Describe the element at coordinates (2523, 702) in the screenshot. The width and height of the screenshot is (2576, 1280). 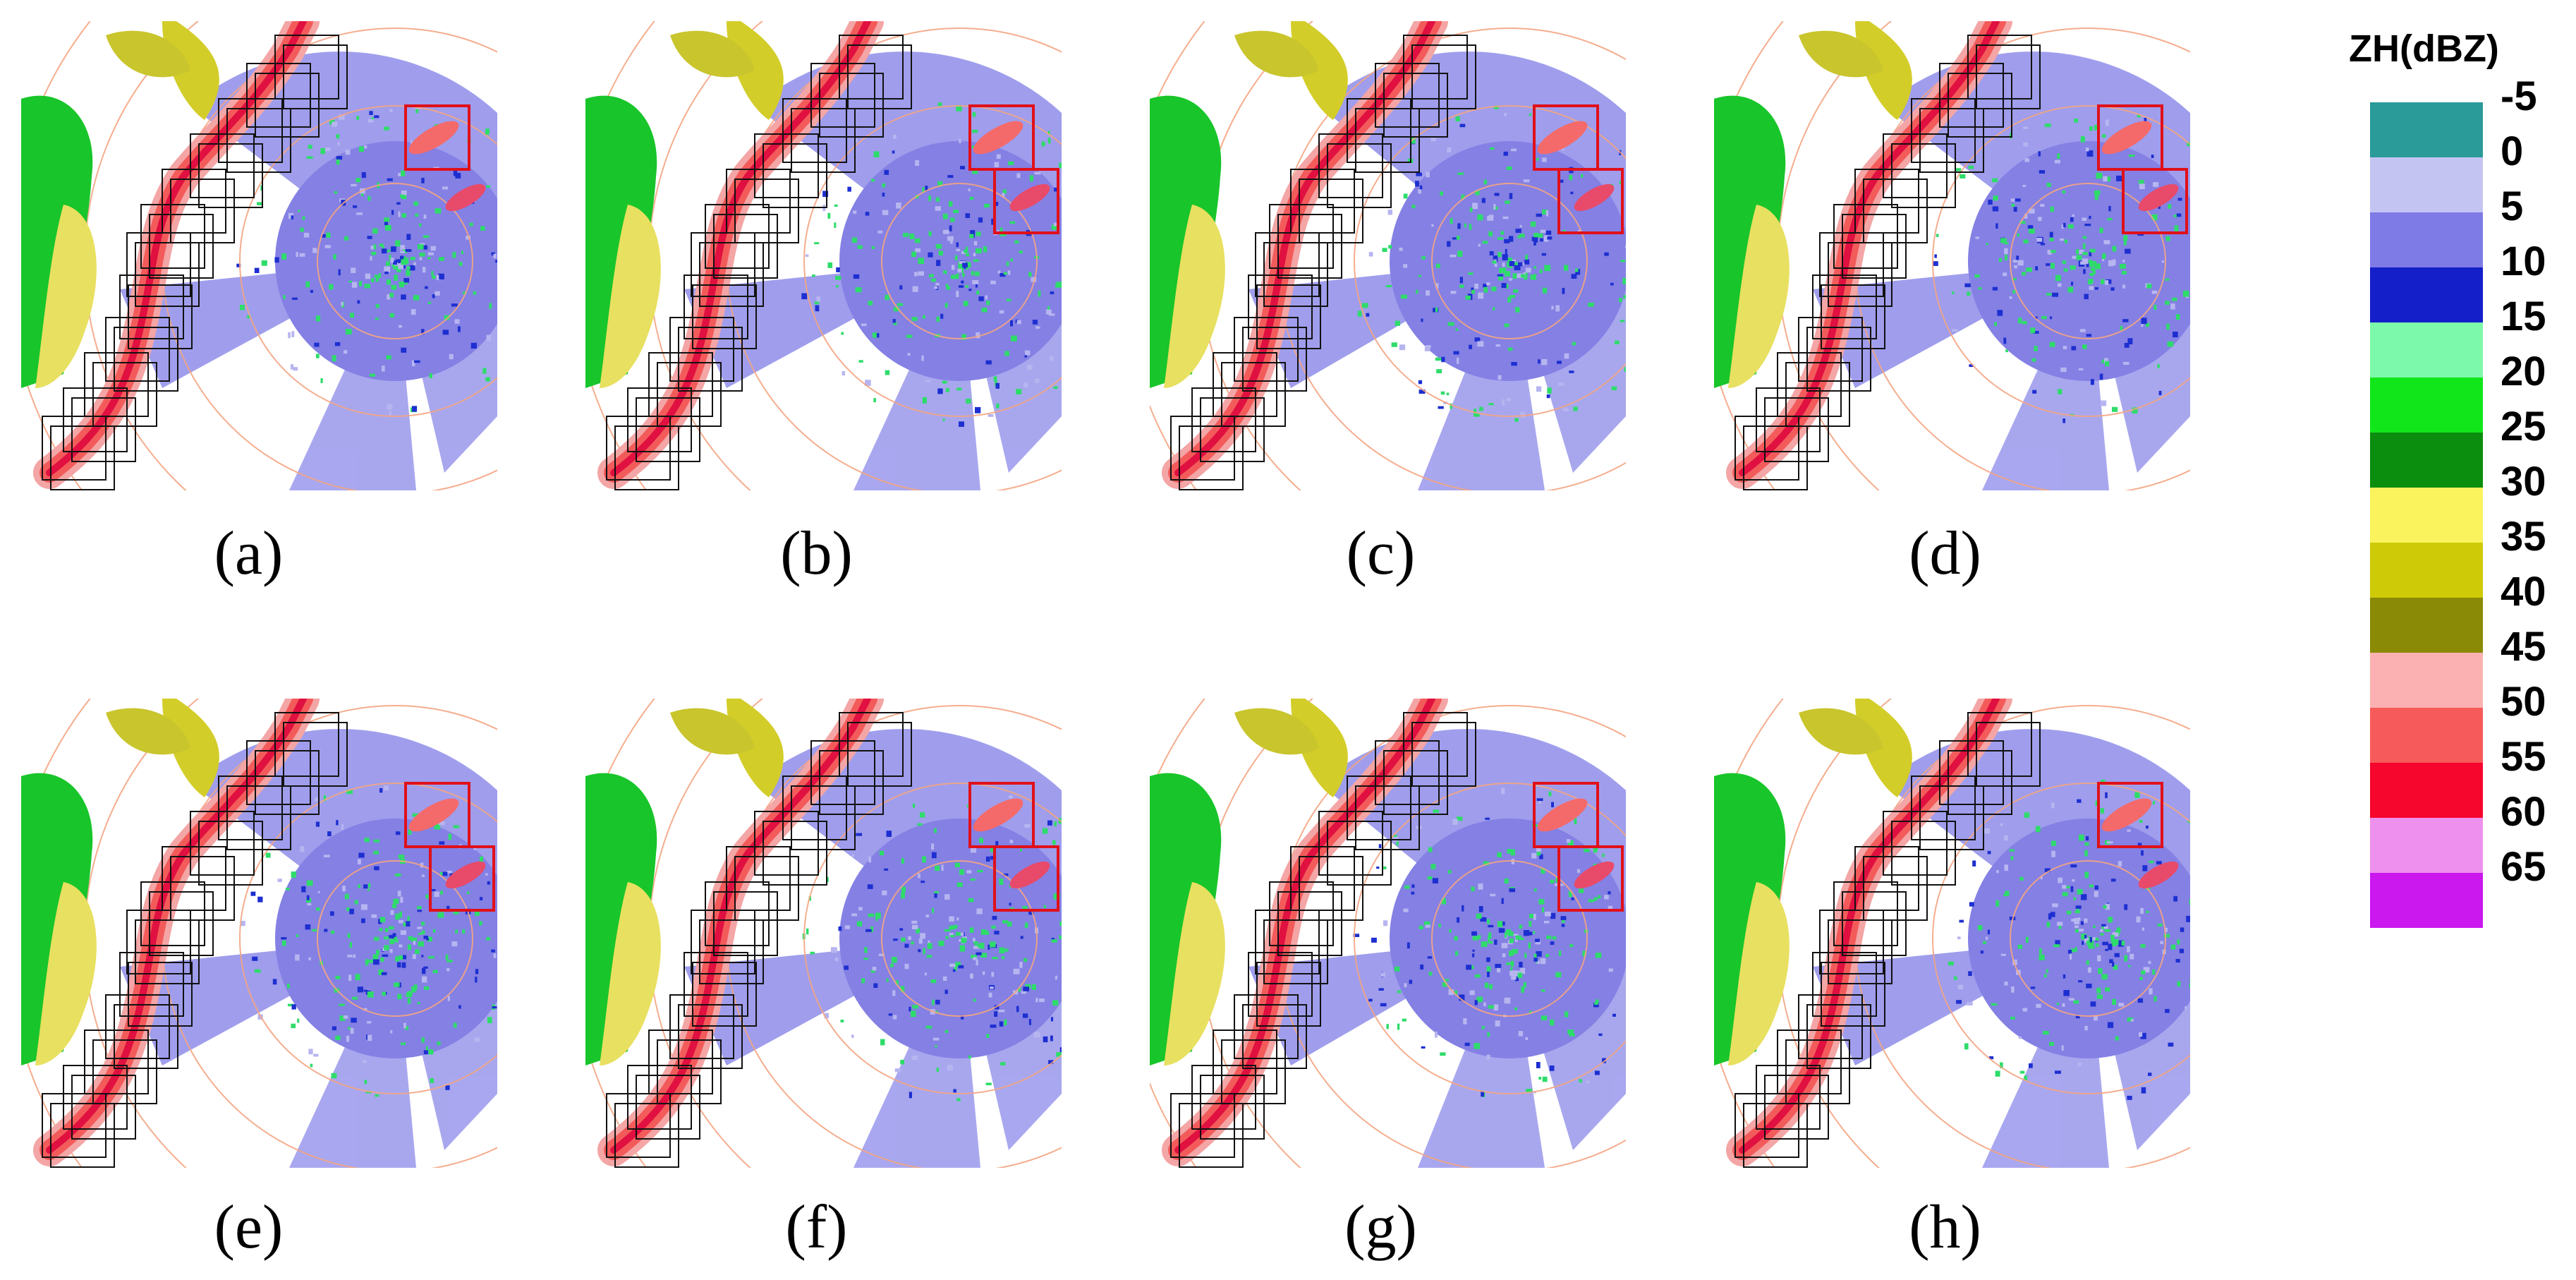
I see `colorbar-tick-label: 50` at that location.